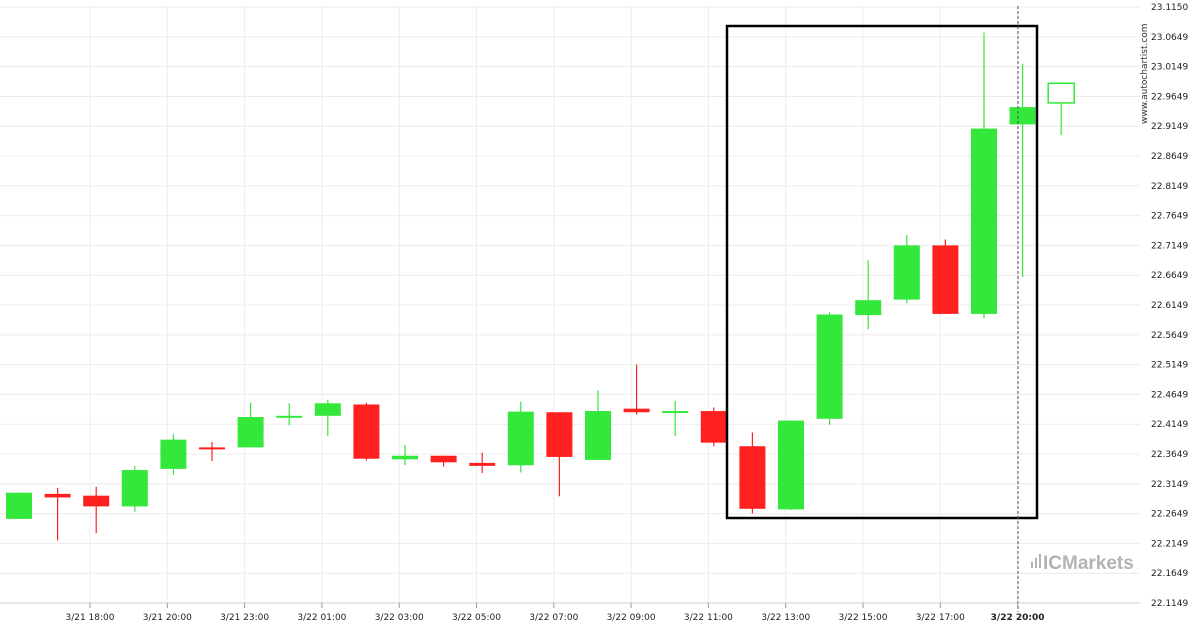 This screenshot has height=630, width=1200. Describe the element at coordinates (1169, 276) in the screenshot. I see `y-tick-label: 22.6649` at that location.